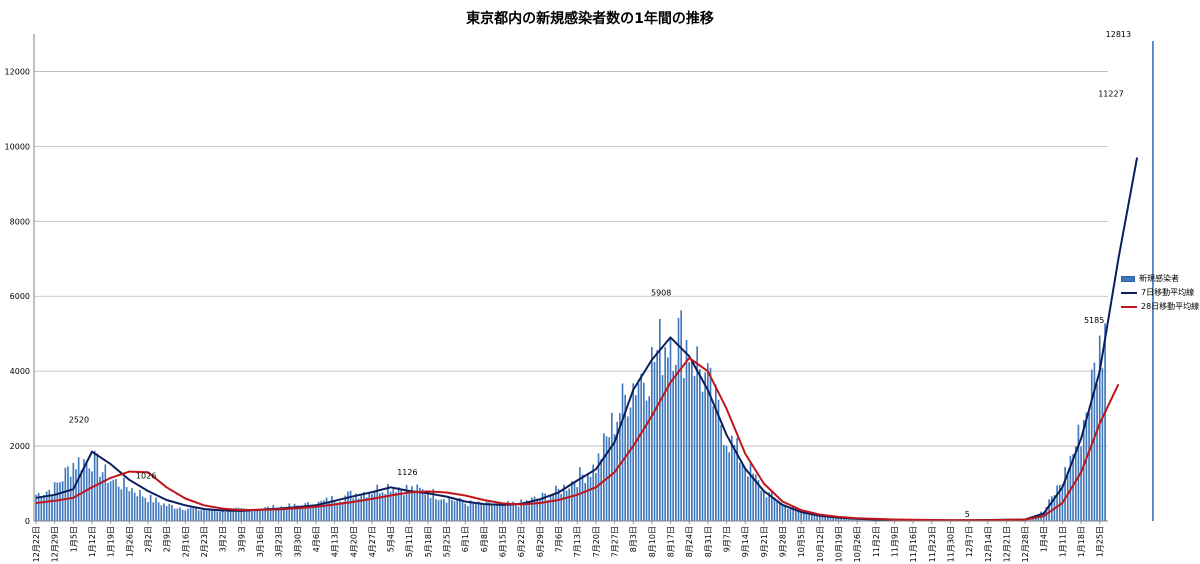 This screenshot has width=1200, height=564. Describe the element at coordinates (540, 541) in the screenshot. I see `x-tick-label: 6月29日` at that location.